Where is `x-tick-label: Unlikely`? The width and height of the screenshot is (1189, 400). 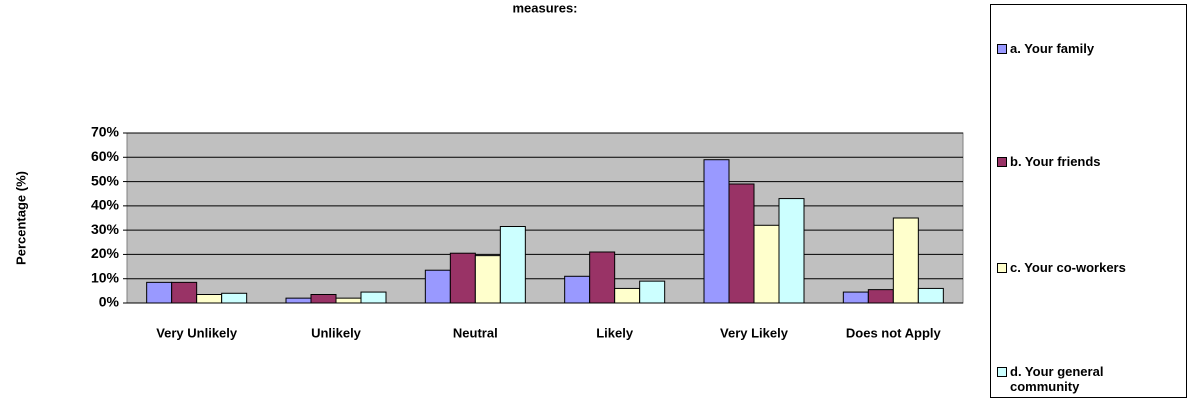
x-tick-label: Unlikely is located at coordinates (336, 332).